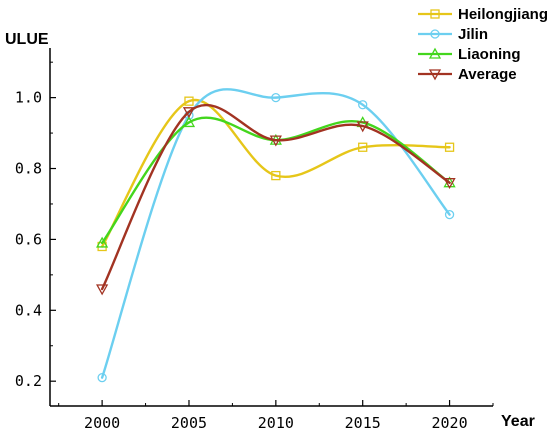  What do you see at coordinates (450, 423) in the screenshot?
I see `x-tick-label: 2020` at bounding box center [450, 423].